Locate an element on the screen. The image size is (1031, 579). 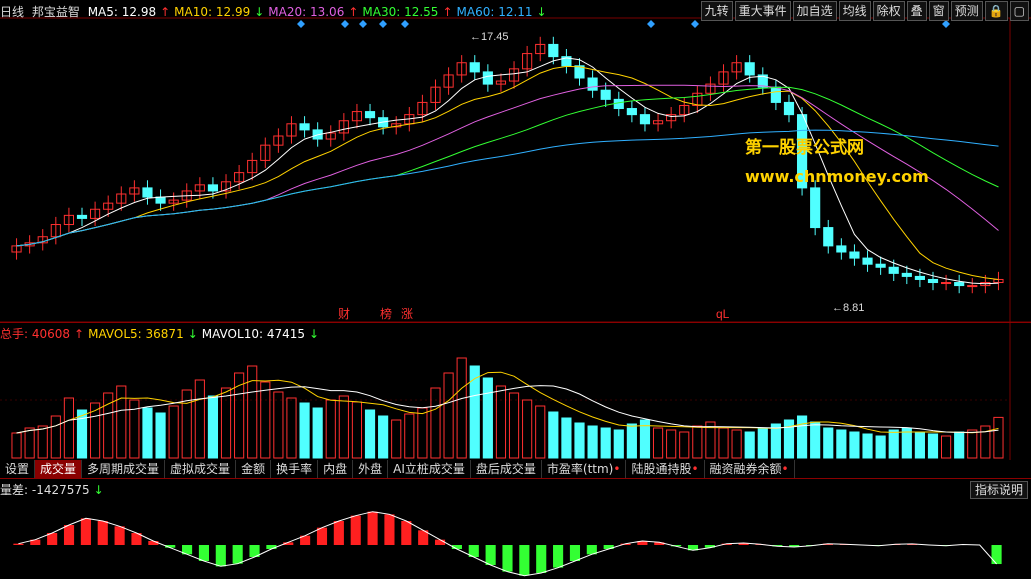
vol-legend-item-0: 总手: 40608 is located at coordinates (35, 334).